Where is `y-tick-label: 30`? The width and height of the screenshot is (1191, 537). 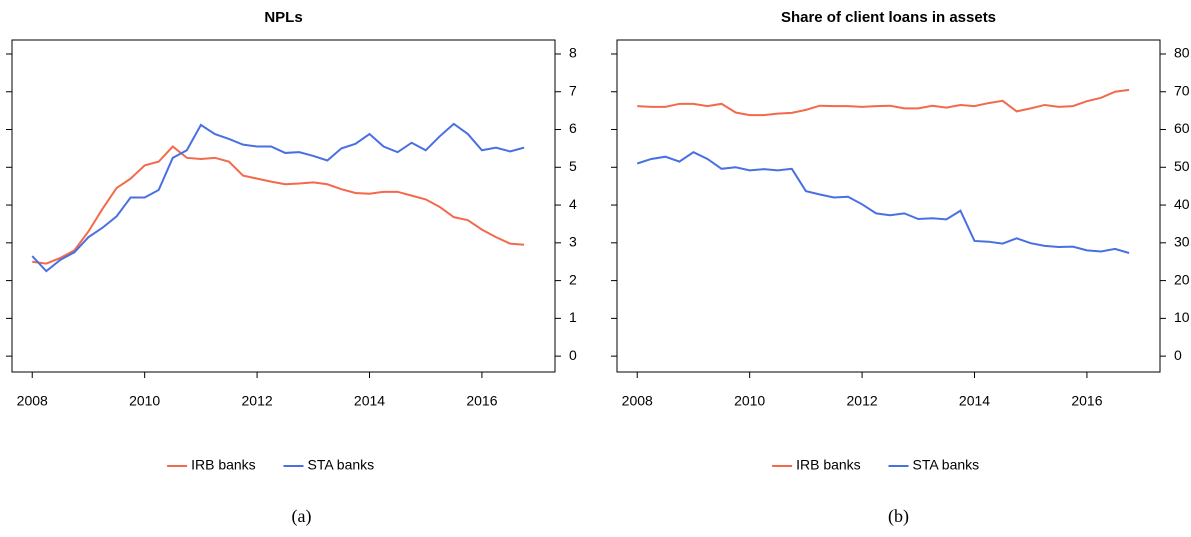 y-tick-label: 30 is located at coordinates (1182, 242).